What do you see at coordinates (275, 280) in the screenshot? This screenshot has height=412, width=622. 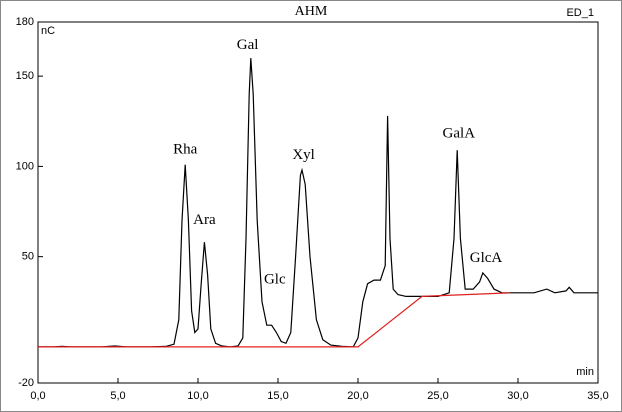 I see `peak-label: Glc` at bounding box center [275, 280].